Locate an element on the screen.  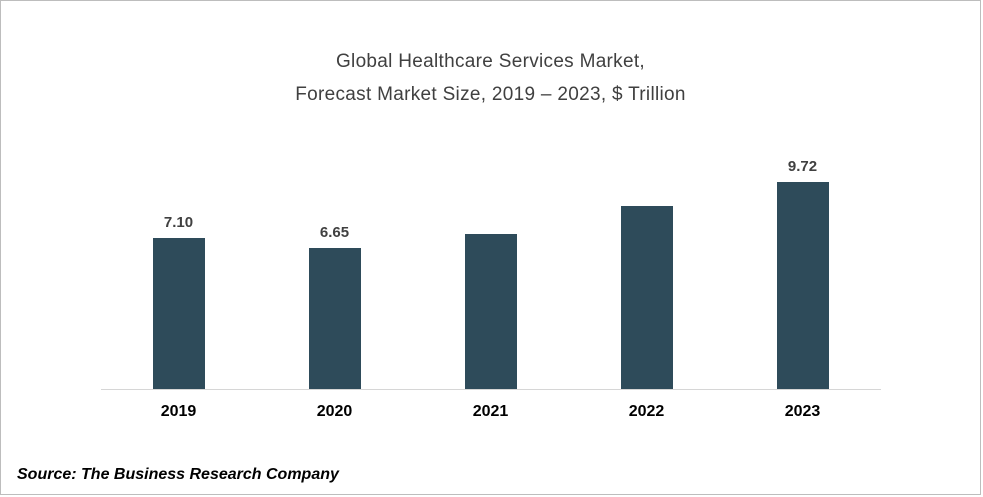
bar-value-label: 6.65 is located at coordinates (334, 232).